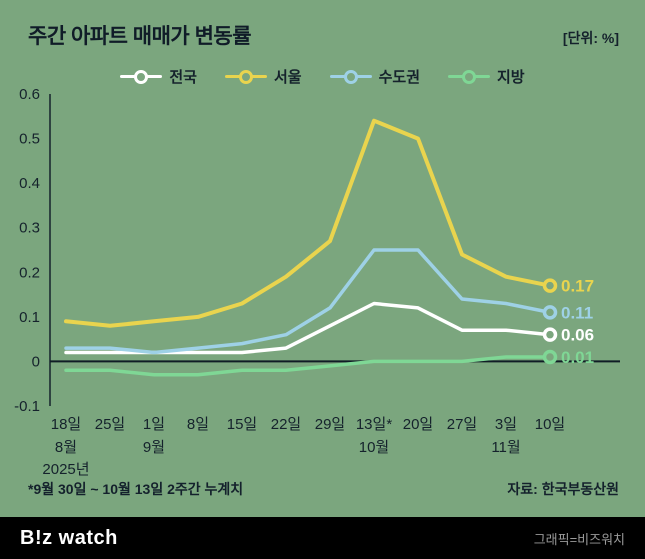 The width and height of the screenshot is (645, 559). I want to click on x-tick-label: 15일, so click(242, 424).